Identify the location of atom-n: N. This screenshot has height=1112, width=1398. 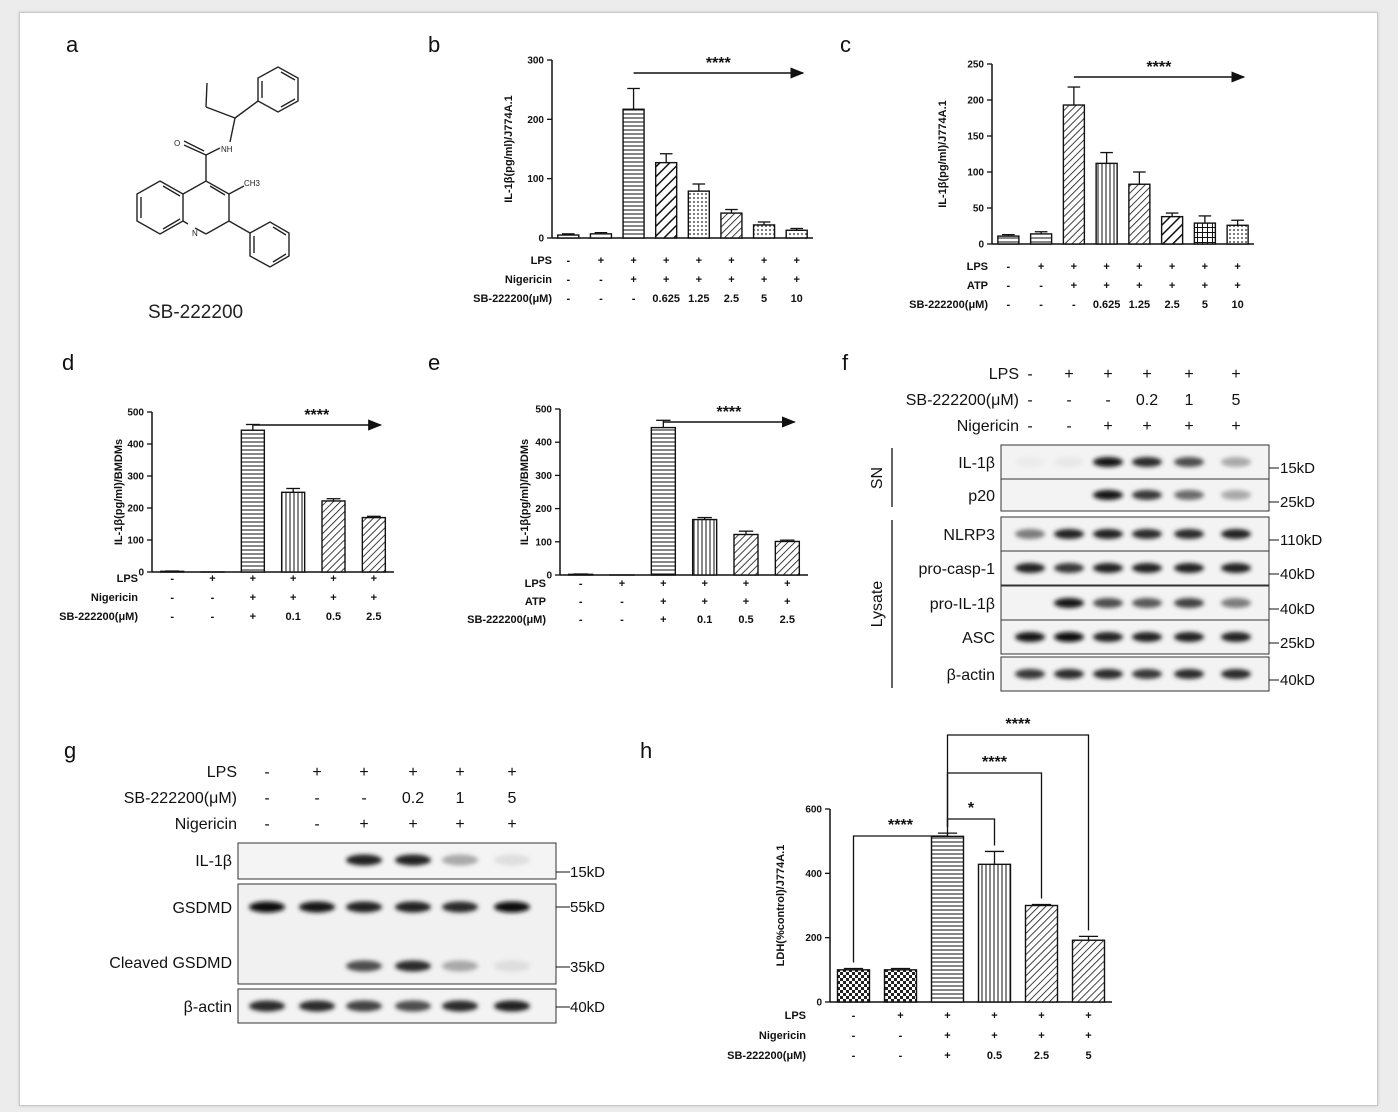
(195, 233).